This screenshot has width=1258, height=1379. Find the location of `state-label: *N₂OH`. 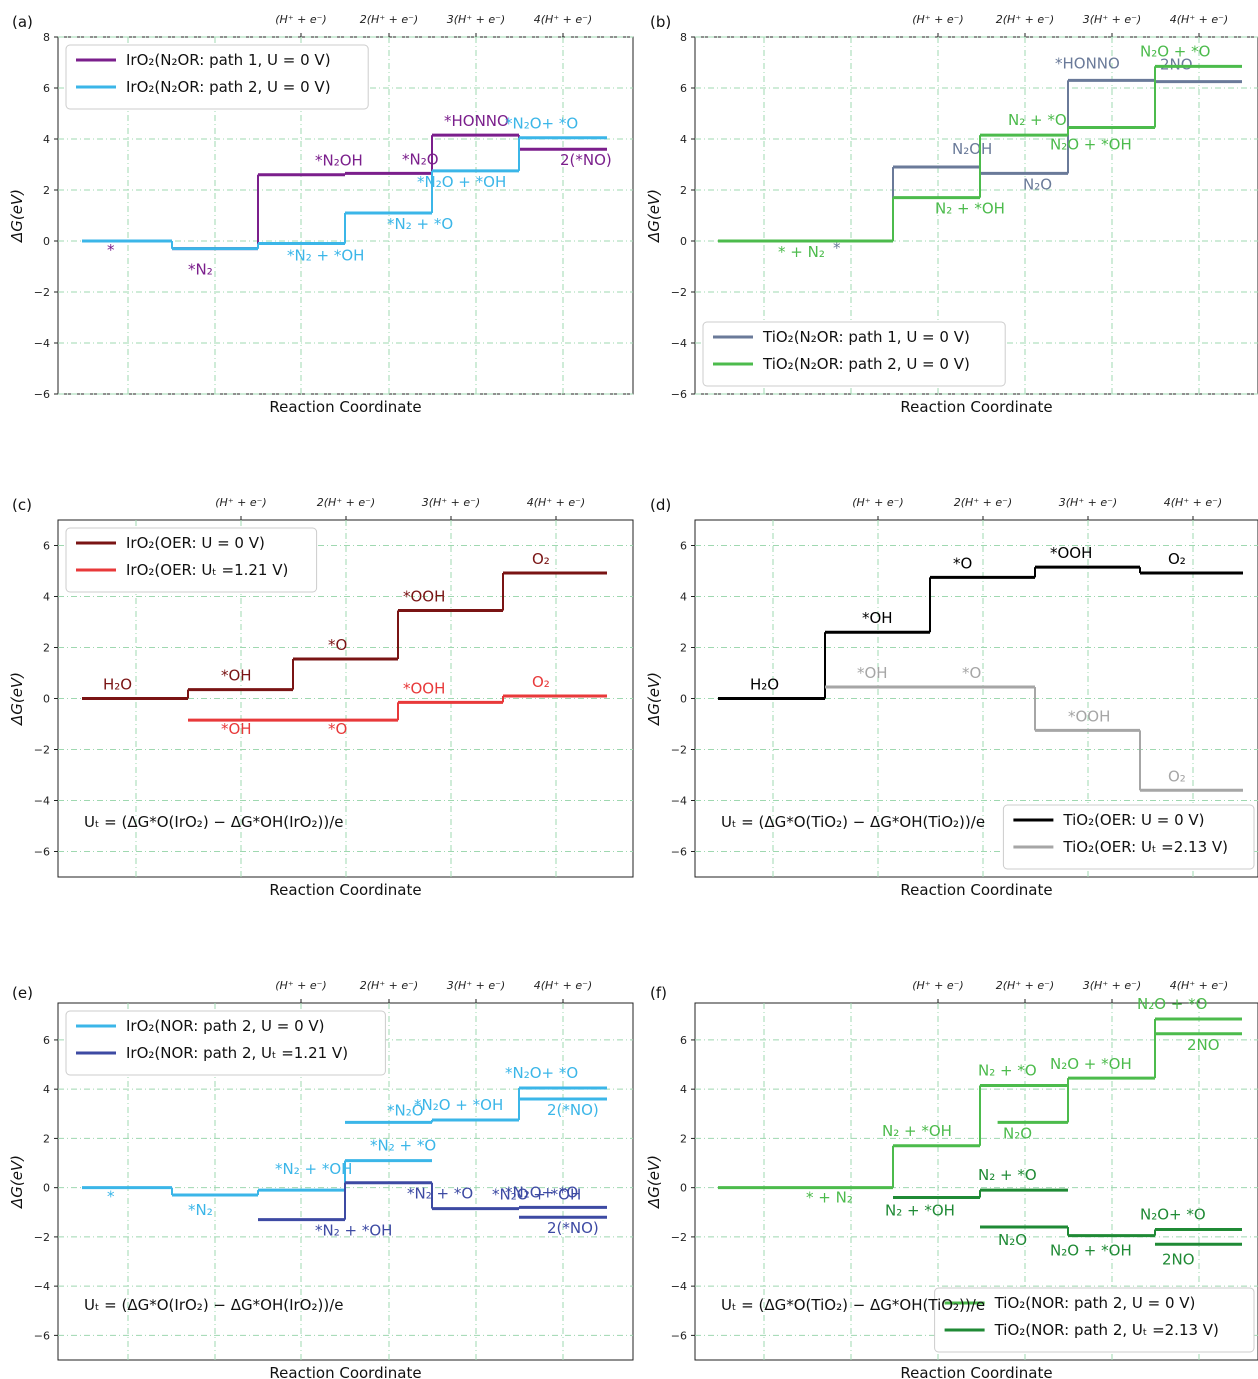

state-label: *N₂OH is located at coordinates (339, 161).